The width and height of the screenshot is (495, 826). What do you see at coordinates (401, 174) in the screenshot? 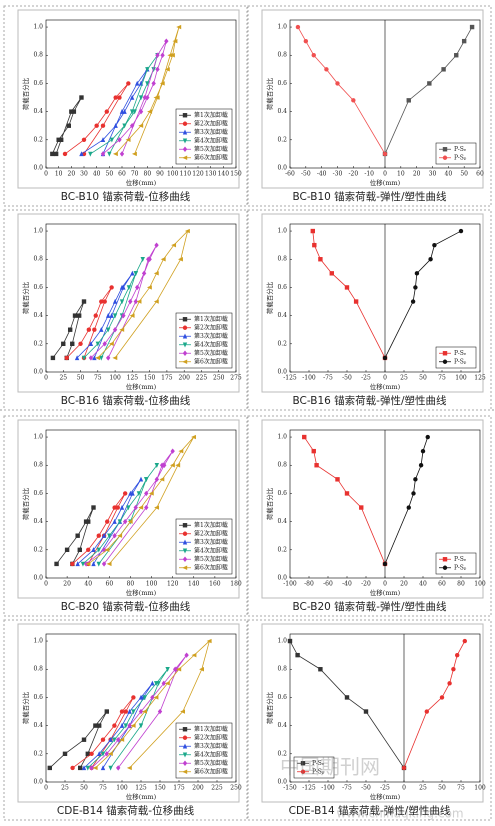
I see `x-tick-label: 10` at bounding box center [401, 174].